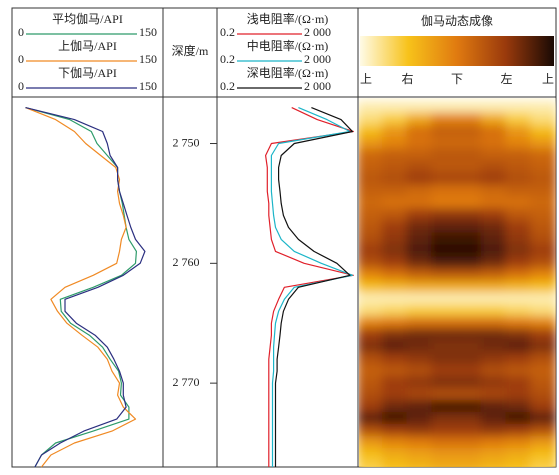  Describe the element at coordinates (309, 287) in the screenshot. I see `log-curve` at that location.